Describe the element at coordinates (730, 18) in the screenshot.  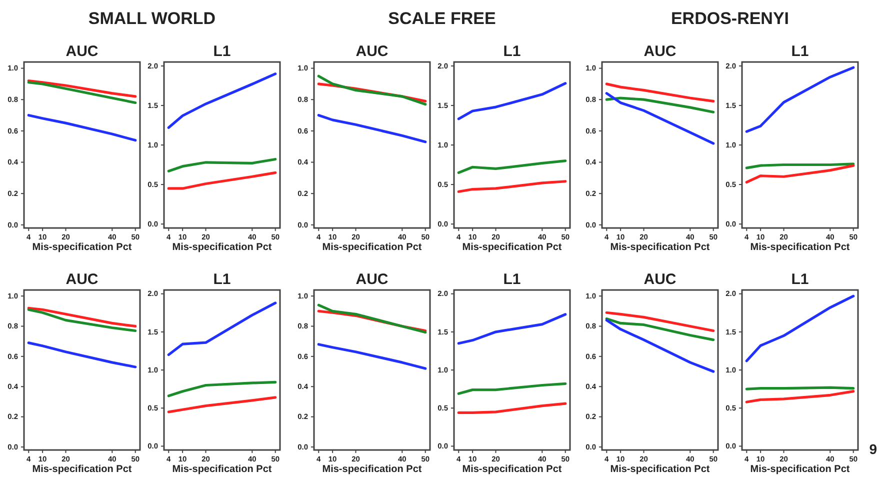
I see `text: ERDOS-RENYI` at that location.